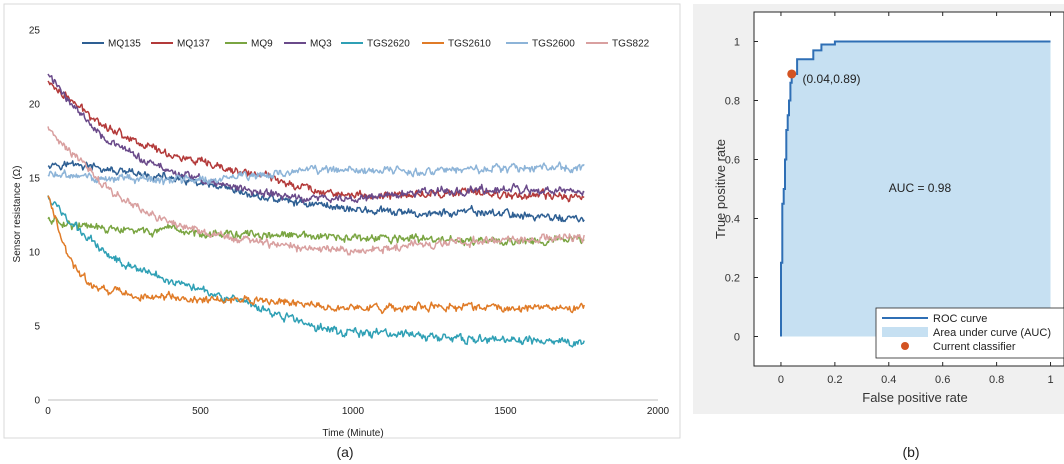 Image resolution: width=1064 pixels, height=464 pixels. I want to click on chart-a-ytick-label: 5, so click(37, 327).